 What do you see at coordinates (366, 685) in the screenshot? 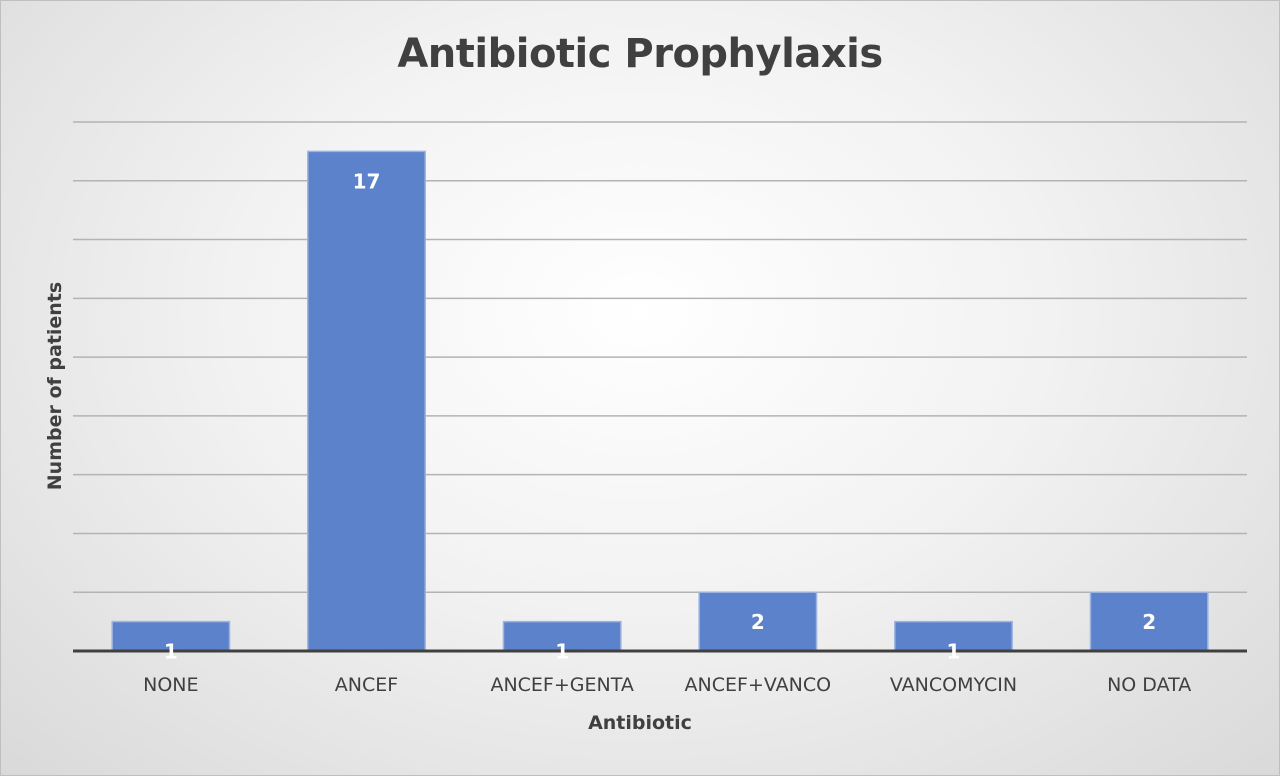
I see `category-label: ANCEF` at bounding box center [366, 685].